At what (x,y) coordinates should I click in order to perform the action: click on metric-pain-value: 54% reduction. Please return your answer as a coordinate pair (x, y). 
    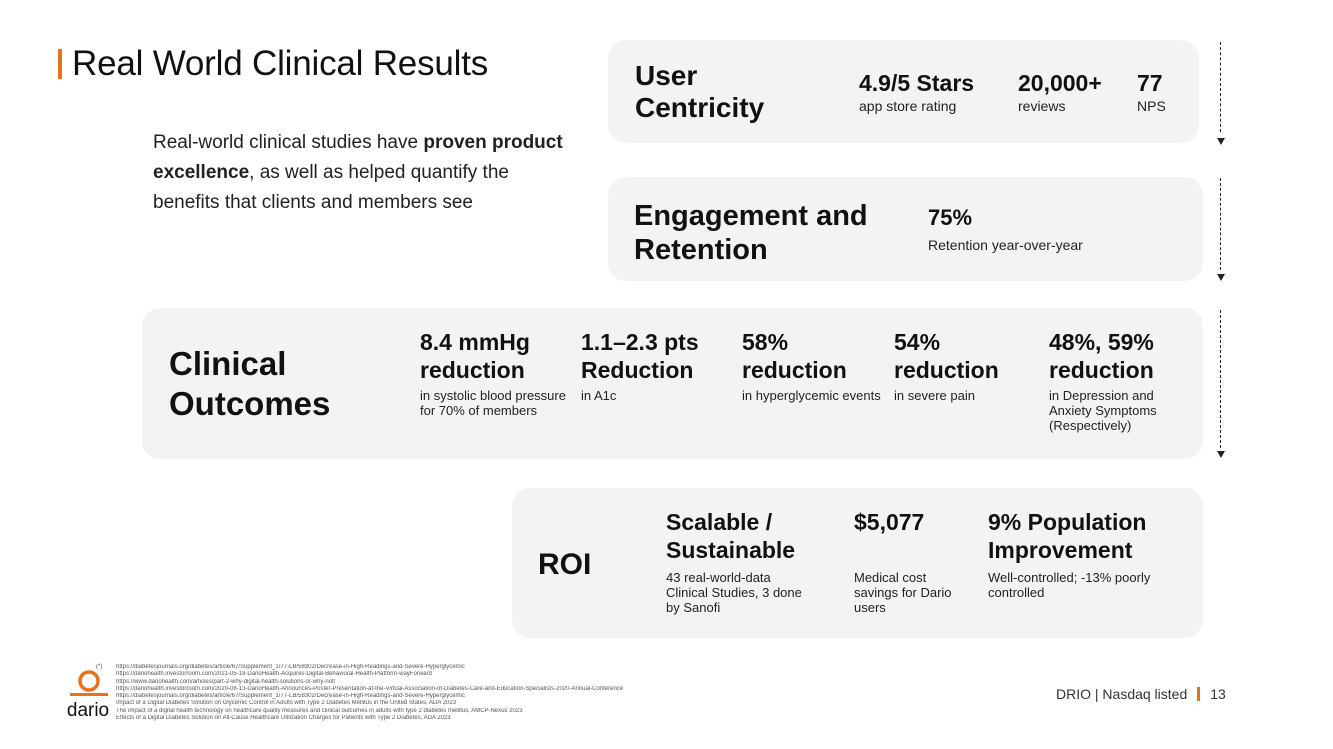
    Looking at the image, I should click on (946, 356).